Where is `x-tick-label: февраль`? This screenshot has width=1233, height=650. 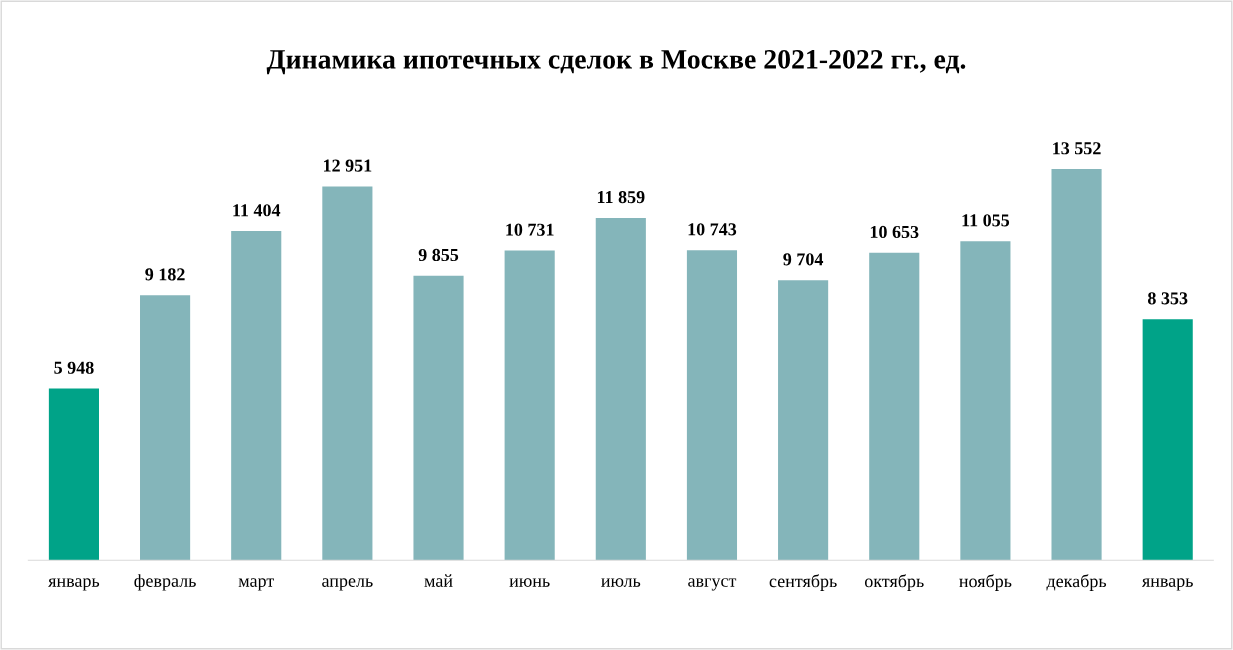 x-tick-label: февраль is located at coordinates (165, 582).